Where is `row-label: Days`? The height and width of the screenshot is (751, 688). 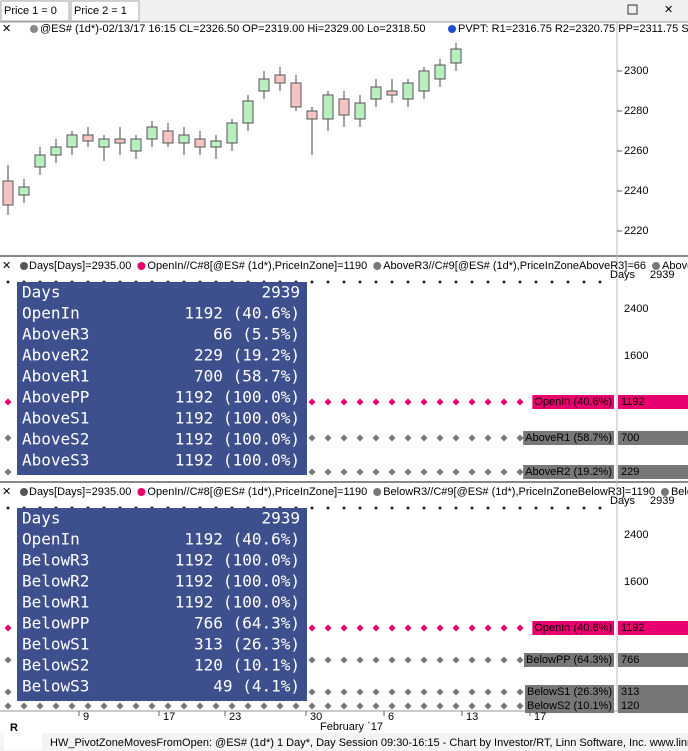 row-label: Days is located at coordinates (41, 292).